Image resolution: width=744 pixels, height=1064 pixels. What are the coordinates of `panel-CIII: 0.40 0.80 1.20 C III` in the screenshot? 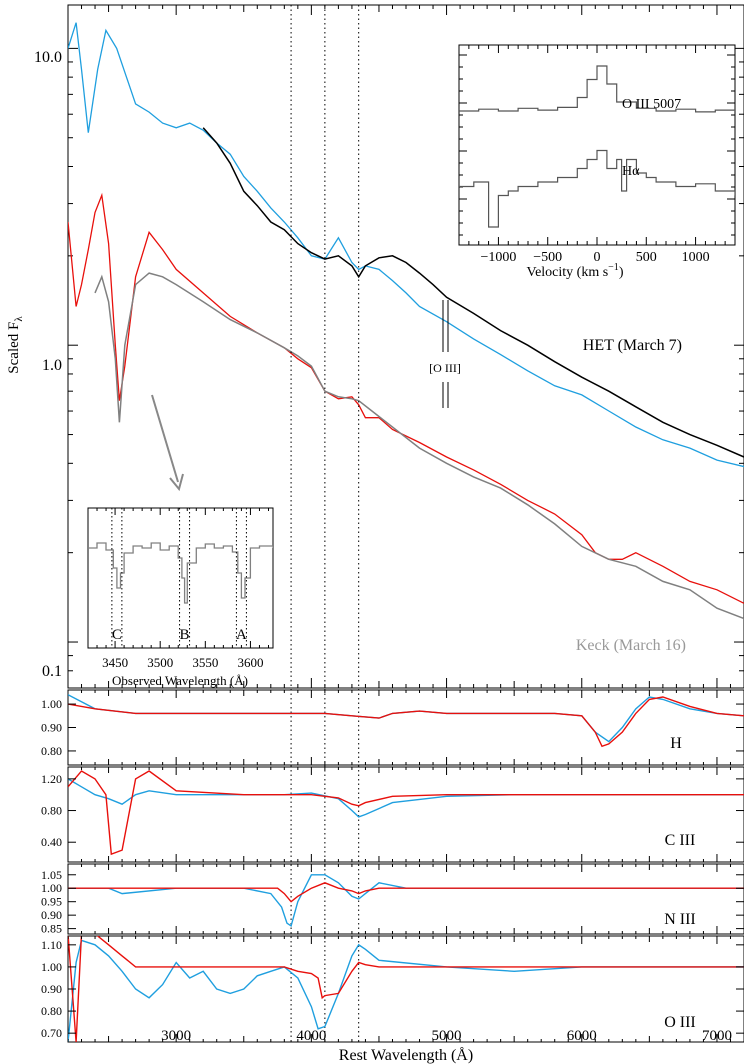 It's located at (392, 814).